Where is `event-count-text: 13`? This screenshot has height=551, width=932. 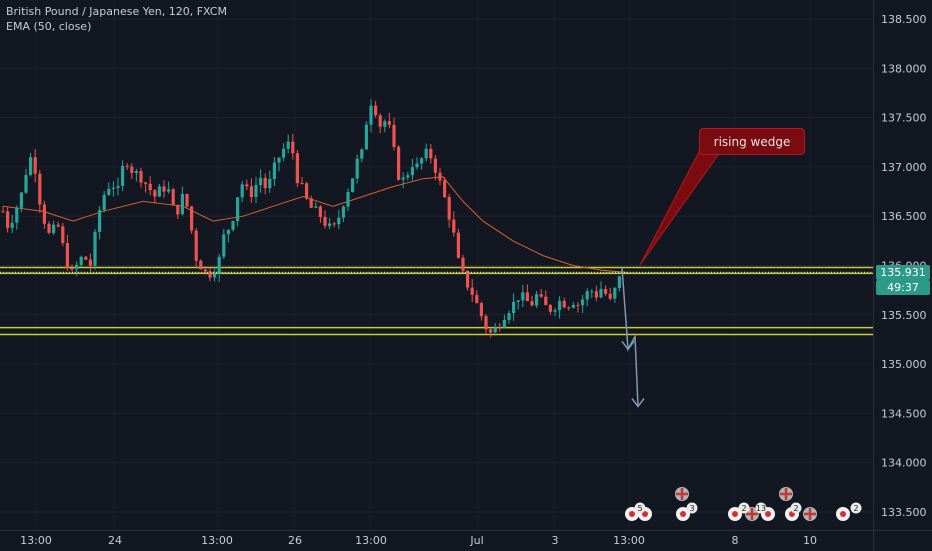
event-count-text: 13 is located at coordinates (761, 508).